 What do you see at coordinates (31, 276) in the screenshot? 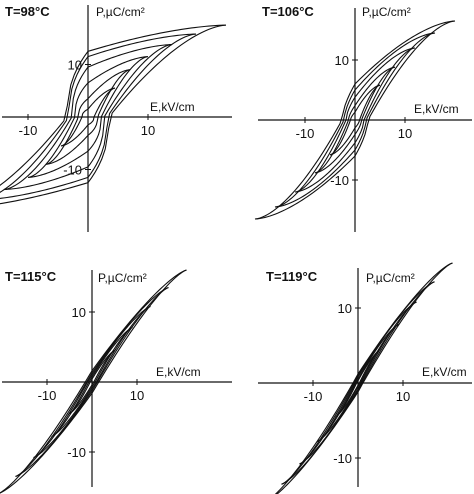
I see `temperature-label: T=115°C` at bounding box center [31, 276].